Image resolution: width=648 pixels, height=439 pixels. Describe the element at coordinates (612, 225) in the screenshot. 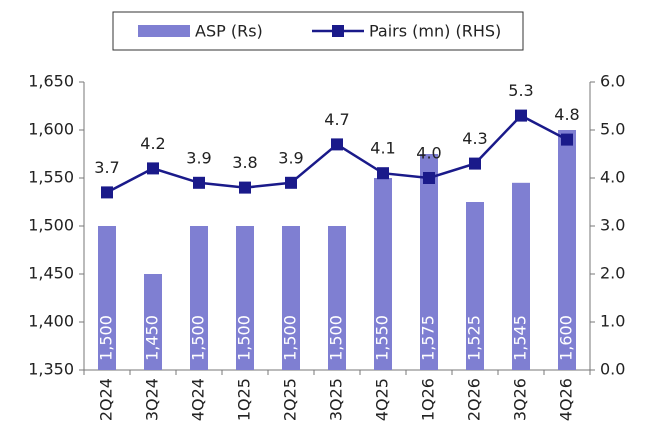

I see `y2-tick-label: 3.0` at that location.